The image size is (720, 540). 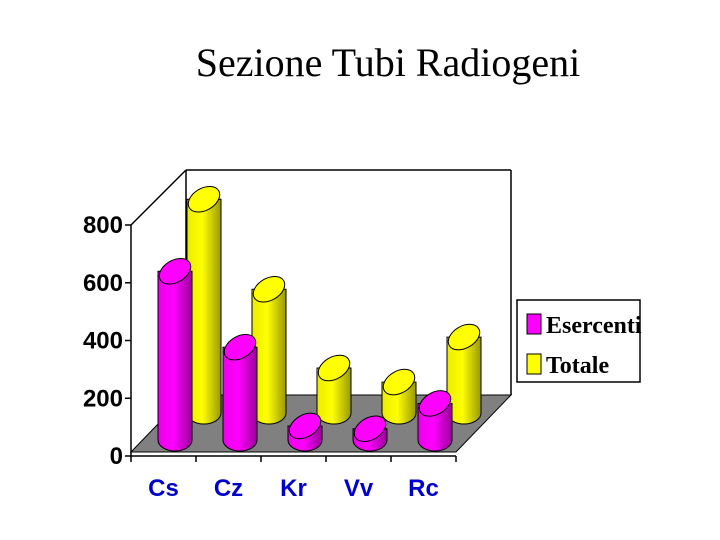 What do you see at coordinates (103, 398) in the screenshot?
I see `y-tick-label: 200` at bounding box center [103, 398].